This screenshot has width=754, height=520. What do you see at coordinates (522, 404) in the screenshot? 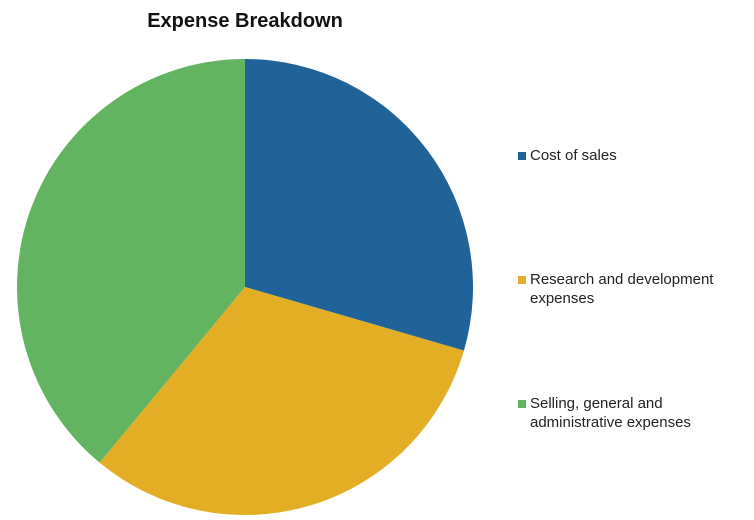
I see `legend-swatch-selling-general-administrative` at bounding box center [522, 404].